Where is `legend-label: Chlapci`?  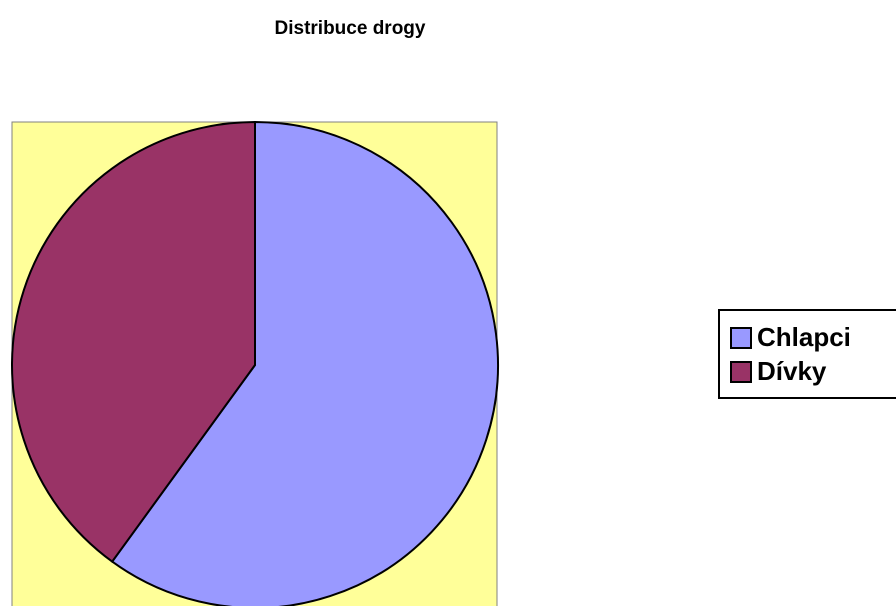 legend-label: Chlapci is located at coordinates (804, 337).